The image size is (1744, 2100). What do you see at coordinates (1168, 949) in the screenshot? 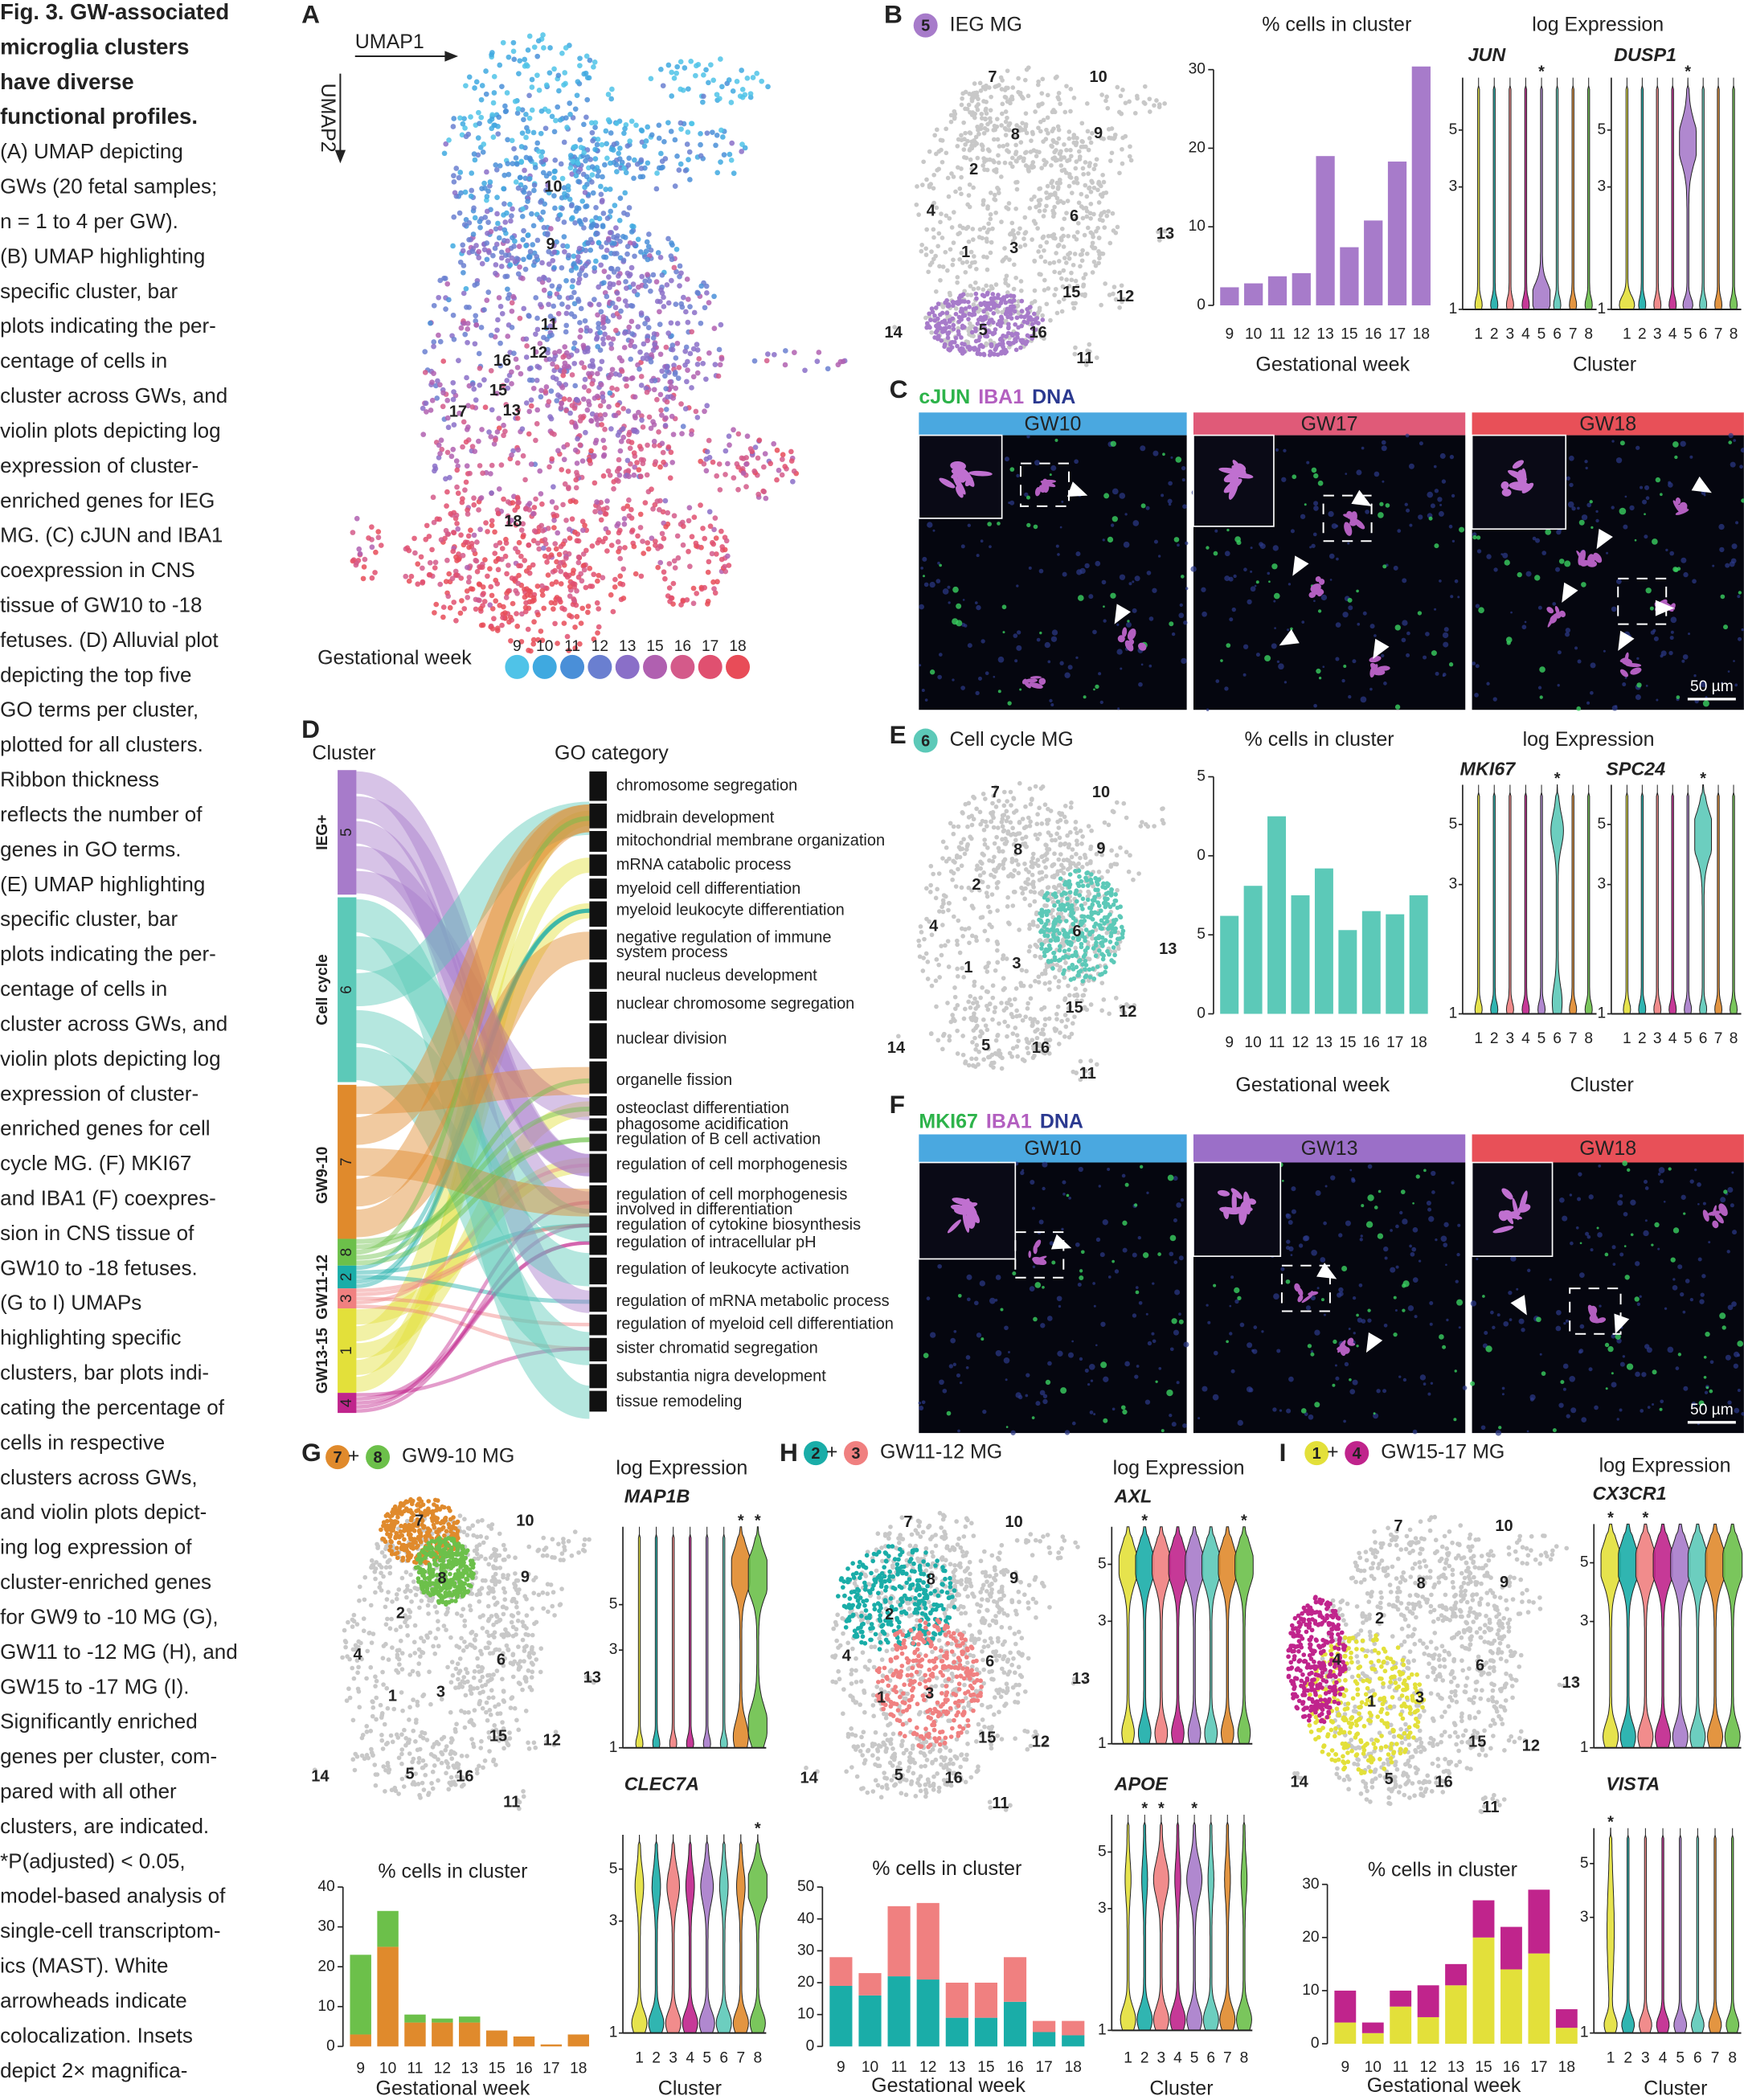
I see `cluster-label: 13` at bounding box center [1168, 949].